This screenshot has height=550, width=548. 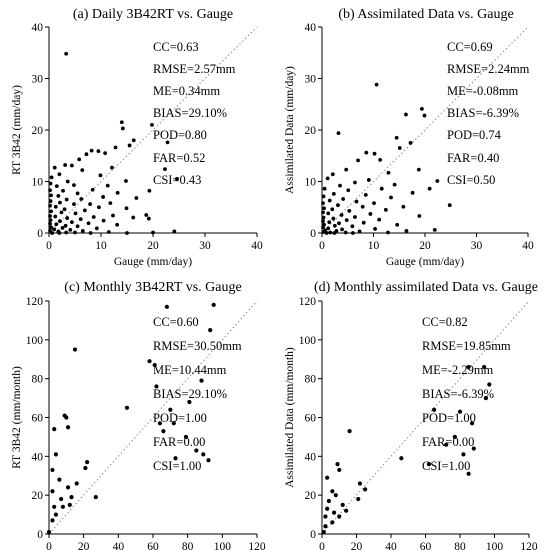 What do you see at coordinates (38, 131) in the screenshot?
I see `y-tick-label: 20` at bounding box center [38, 131].